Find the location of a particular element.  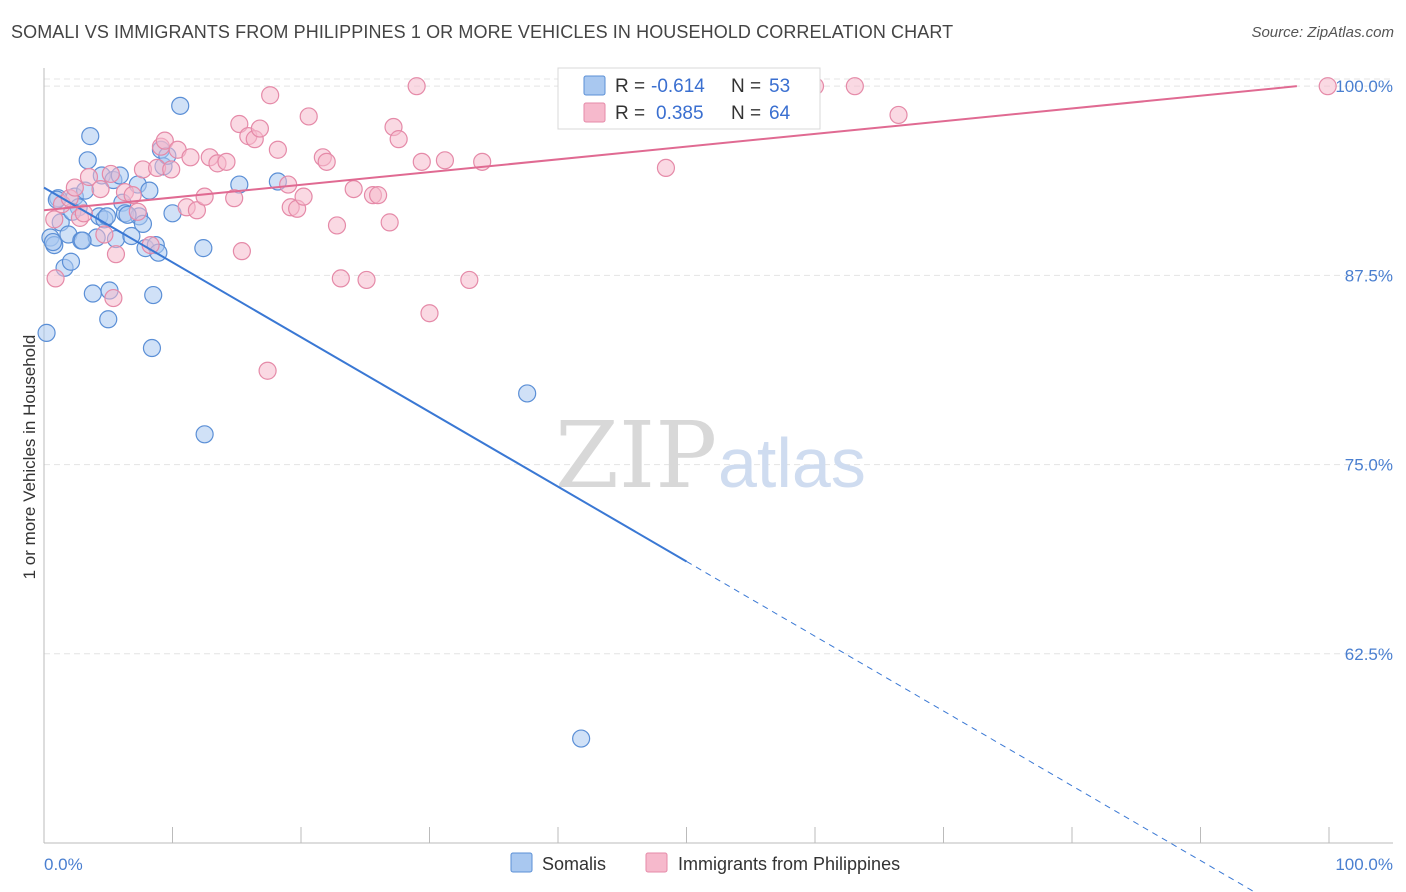

y-tick-labels: 62.5% 75.0% 87.5% 100.0% is located at coordinates (1364, 370).